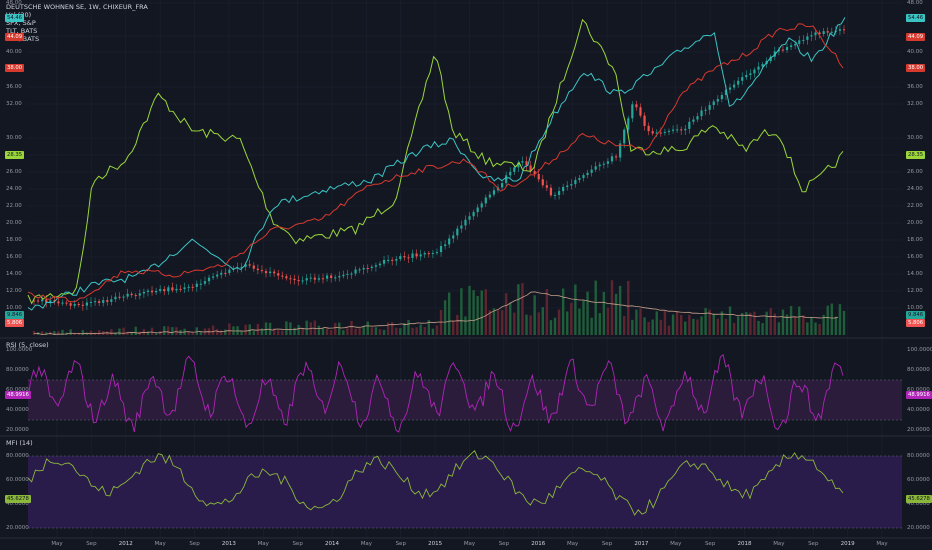 Image resolution: width=932 pixels, height=550 pixels. Describe the element at coordinates (436, 313) in the screenshot. I see `volume-ma-line` at that location.